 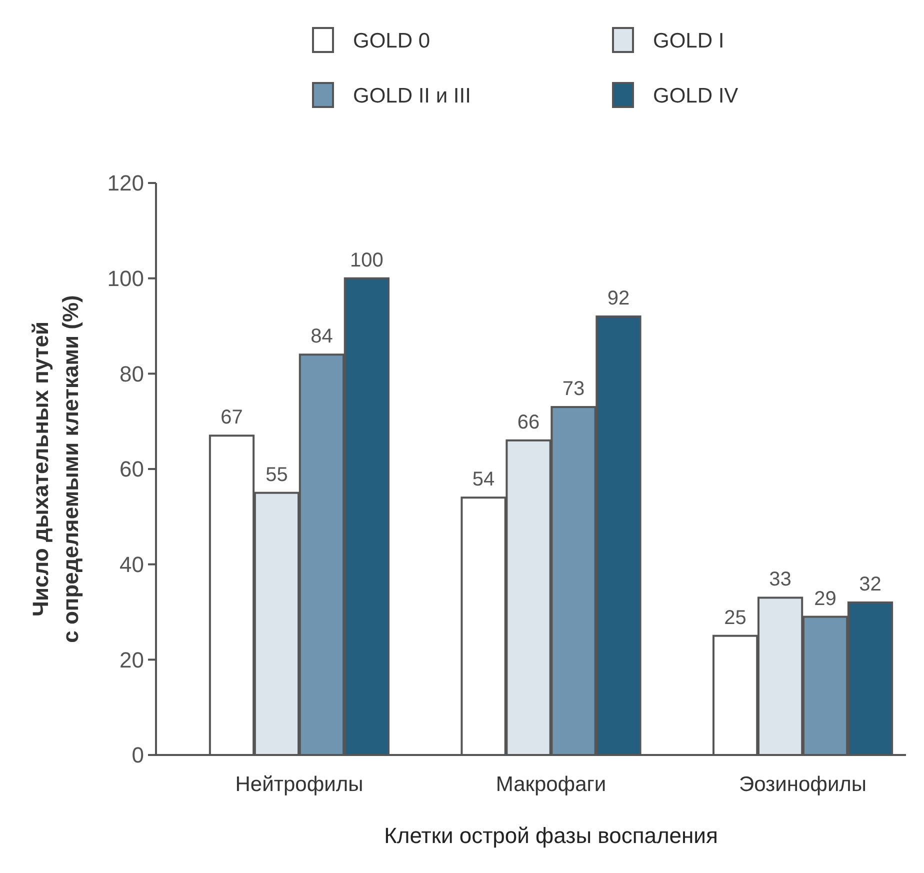 I want to click on data-label: 73, so click(x=573, y=389).